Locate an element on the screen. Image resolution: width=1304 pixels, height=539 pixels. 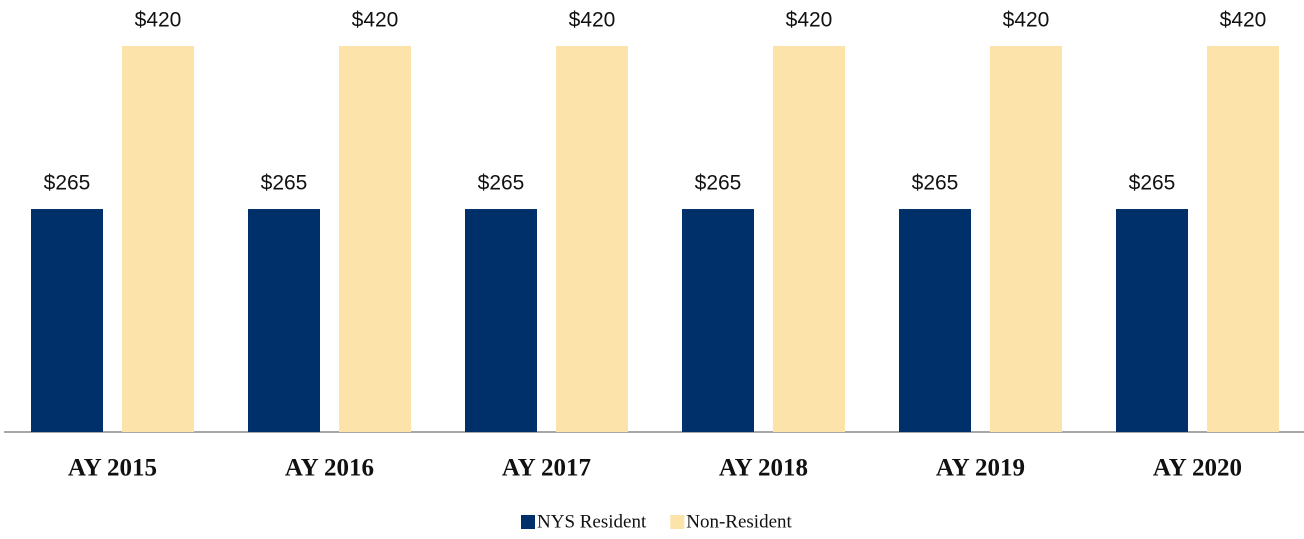
x-tick-label: AY 2018 is located at coordinates (763, 468).